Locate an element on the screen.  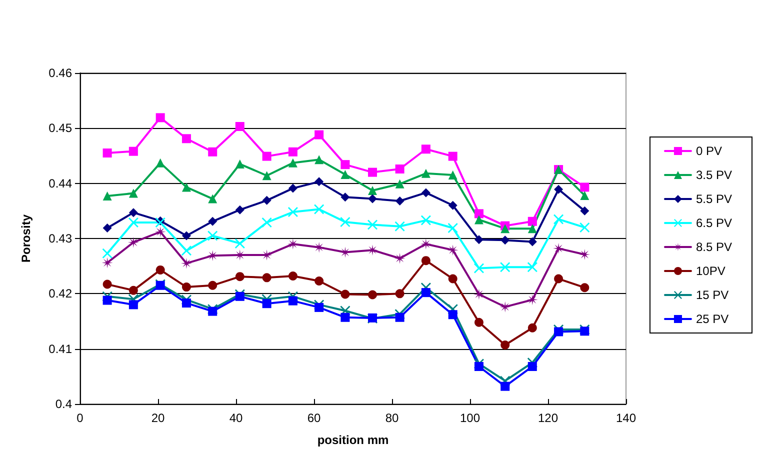
y-tick-label: 0.4 is located at coordinates (63, 404).